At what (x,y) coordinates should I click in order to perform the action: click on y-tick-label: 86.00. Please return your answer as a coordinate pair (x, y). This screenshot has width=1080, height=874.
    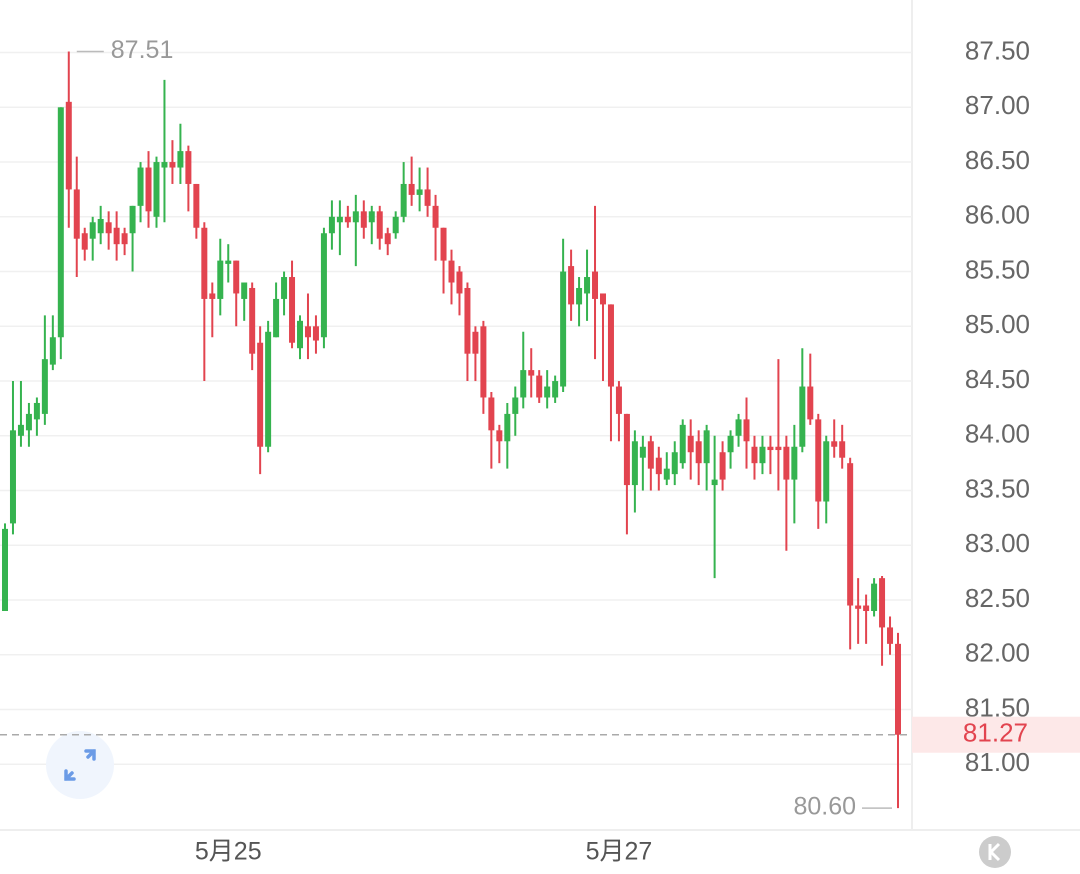
    Looking at the image, I should click on (997, 215).